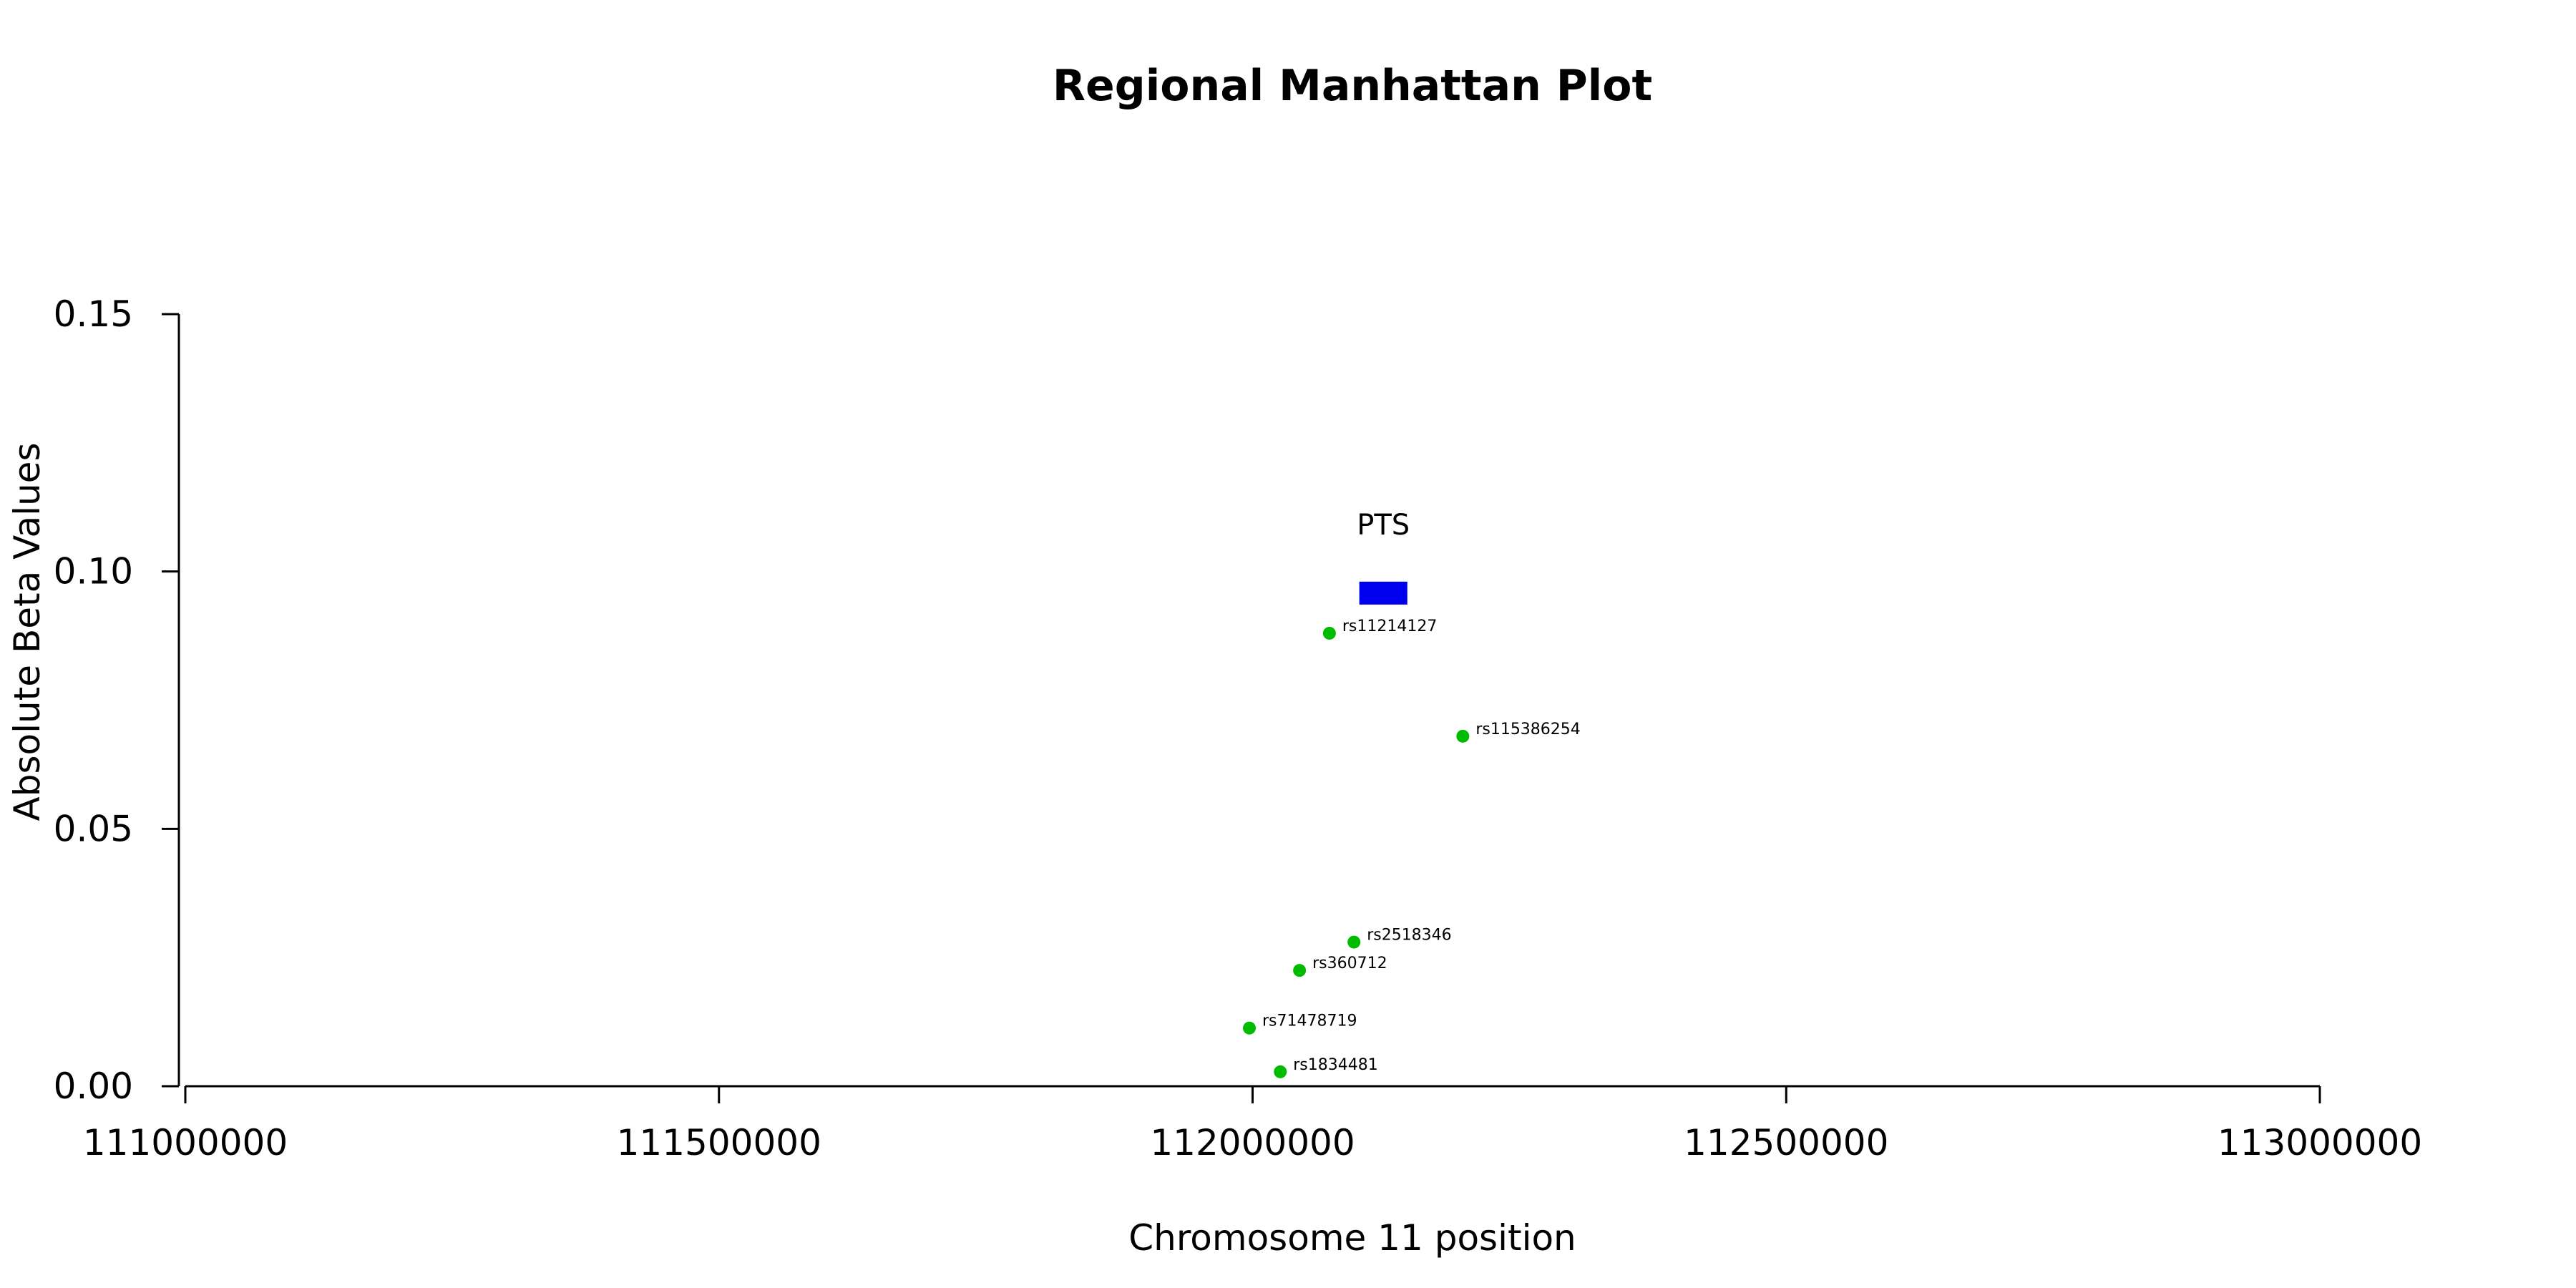  Describe the element at coordinates (93, 571) in the screenshot. I see `y-tick-label: 0.10` at that location.